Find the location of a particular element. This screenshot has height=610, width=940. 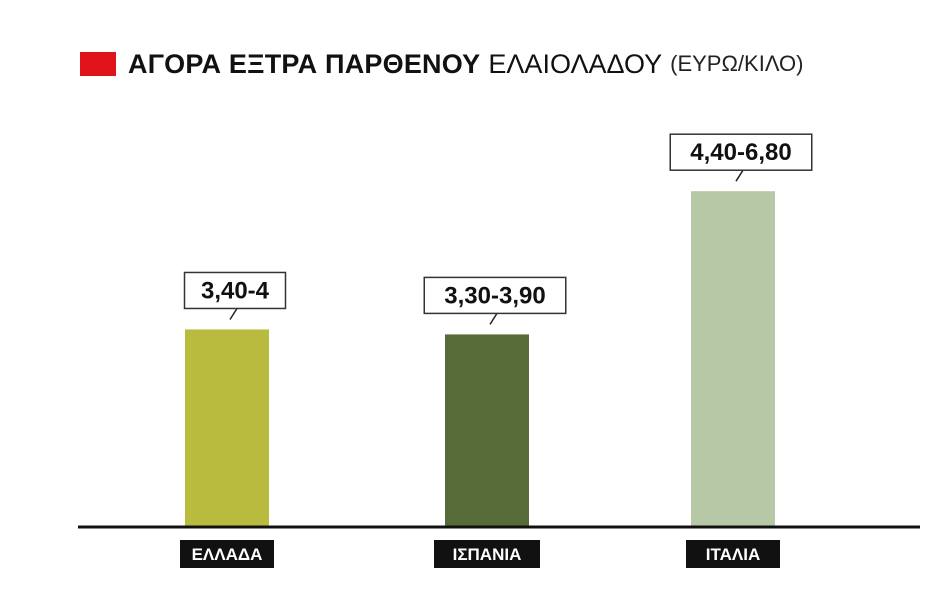

value-label-1: 3,30-3,90 is located at coordinates (494, 295).